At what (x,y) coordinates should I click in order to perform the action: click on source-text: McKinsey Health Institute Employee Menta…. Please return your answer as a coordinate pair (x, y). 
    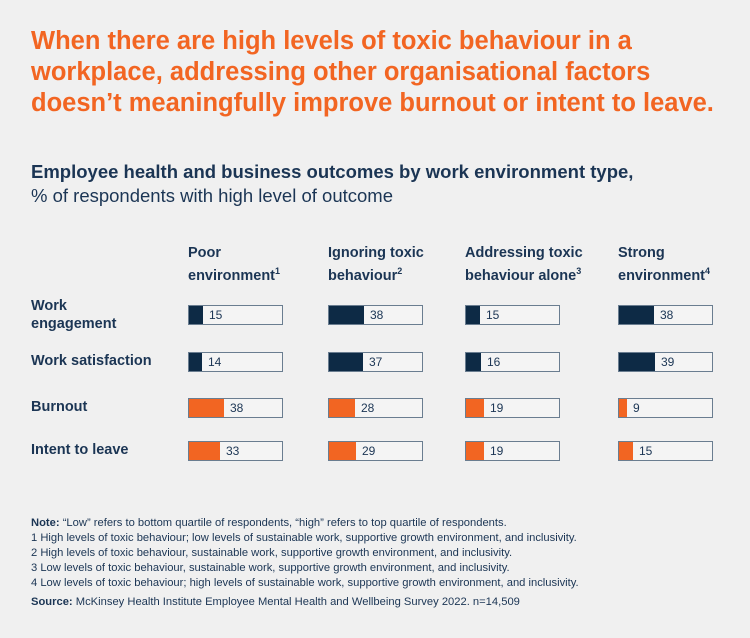
    Looking at the image, I should click on (296, 602).